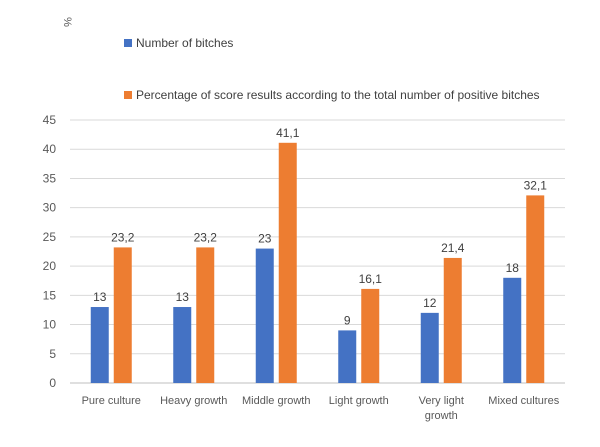 This screenshot has width=600, height=447. Describe the element at coordinates (453, 248) in the screenshot. I see `data-label-series-1: 21,4` at that location.